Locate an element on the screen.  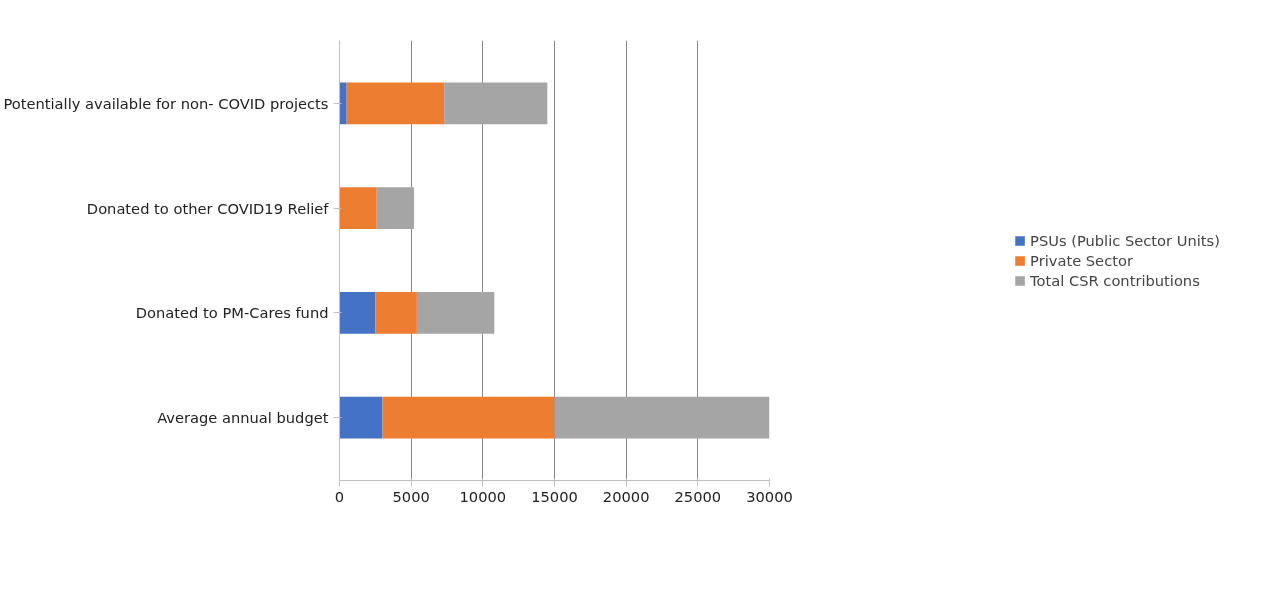
x-tick-label: 10000 is located at coordinates (483, 496).